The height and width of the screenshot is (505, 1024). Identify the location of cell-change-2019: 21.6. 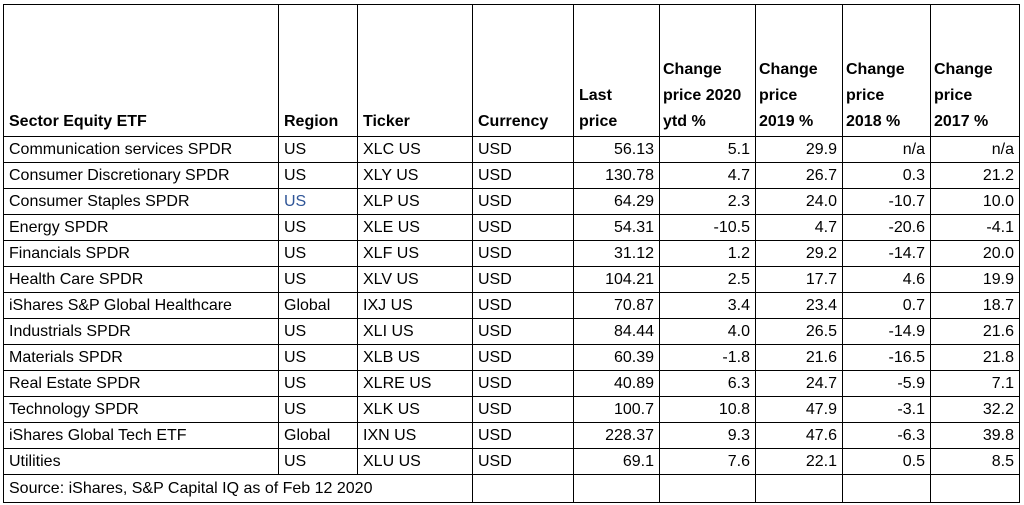
(799, 357).